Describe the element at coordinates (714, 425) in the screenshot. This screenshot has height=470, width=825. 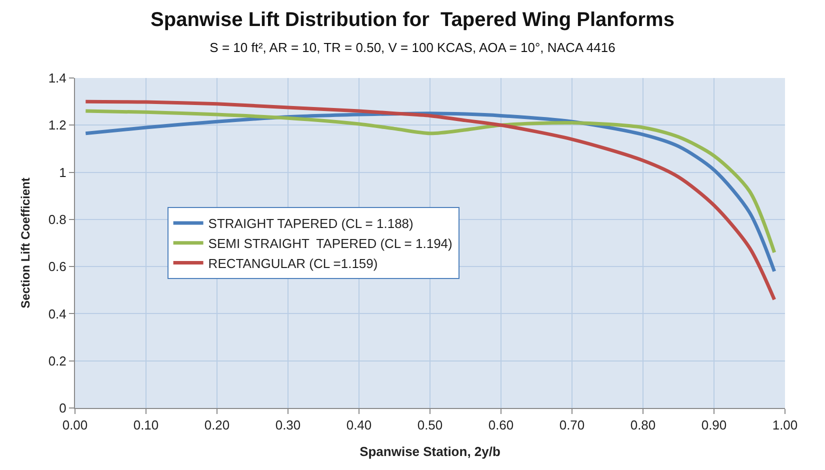
I see `x-tick-label: 0.90` at that location.